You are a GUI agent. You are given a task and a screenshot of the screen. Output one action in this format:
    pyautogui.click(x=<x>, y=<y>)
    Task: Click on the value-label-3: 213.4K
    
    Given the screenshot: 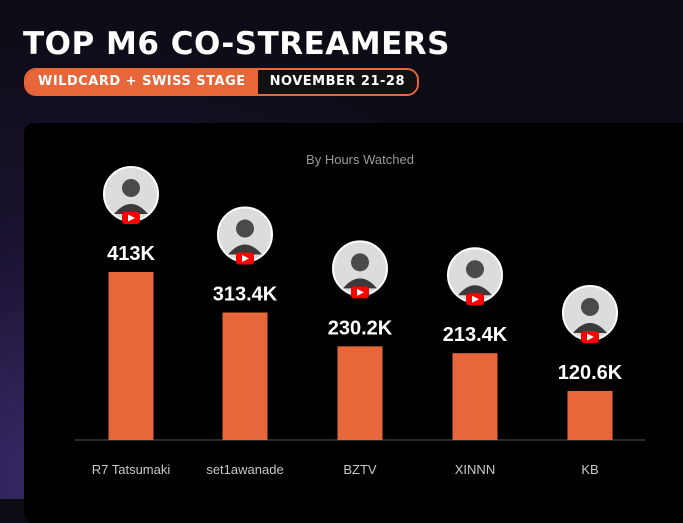 What is the action you would take?
    pyautogui.click(x=475, y=335)
    